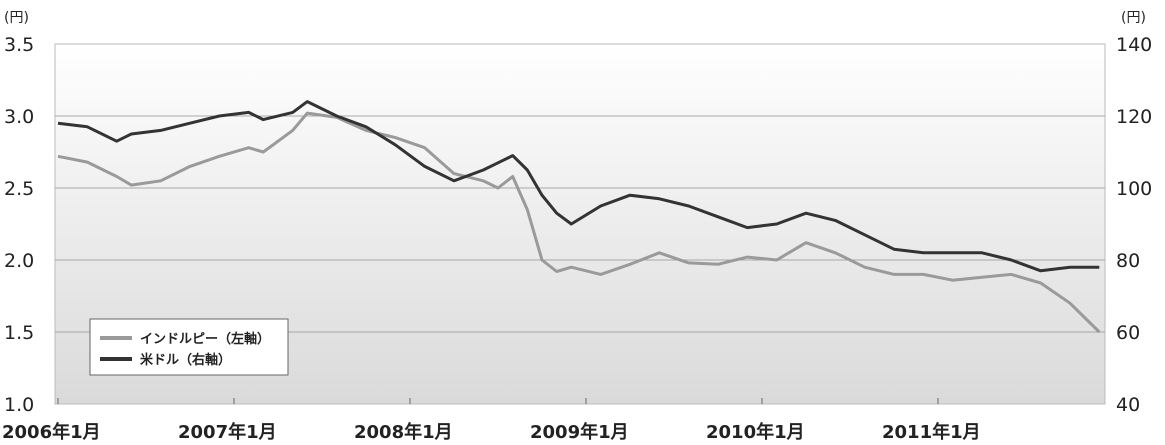 Image resolution: width=1165 pixels, height=445 pixels. Describe the element at coordinates (16, 18) in the screenshot. I see `y-left-unit: (円)` at that location.